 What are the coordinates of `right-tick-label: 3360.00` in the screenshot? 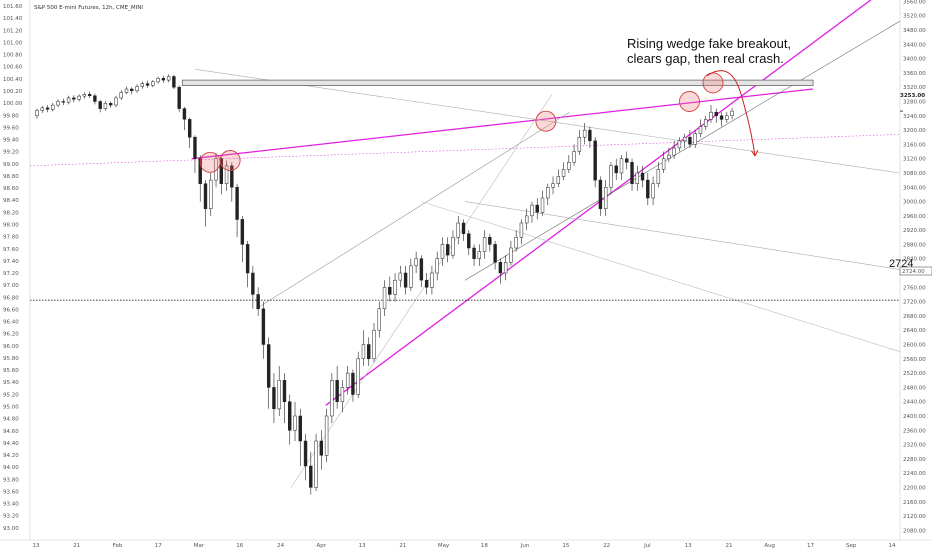 It's located at (914, 74).